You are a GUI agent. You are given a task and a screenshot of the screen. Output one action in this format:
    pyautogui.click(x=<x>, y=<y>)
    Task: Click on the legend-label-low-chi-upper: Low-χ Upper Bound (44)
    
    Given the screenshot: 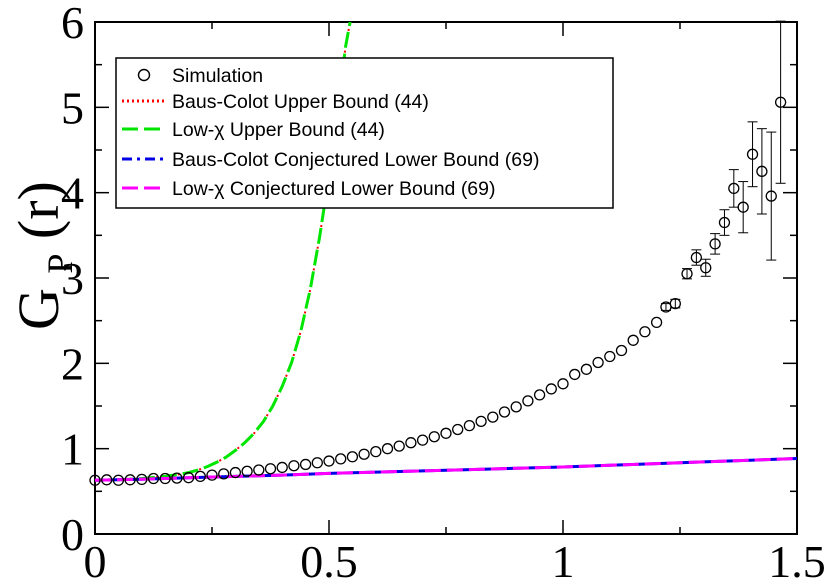 What is the action you would take?
    pyautogui.click(x=278, y=130)
    